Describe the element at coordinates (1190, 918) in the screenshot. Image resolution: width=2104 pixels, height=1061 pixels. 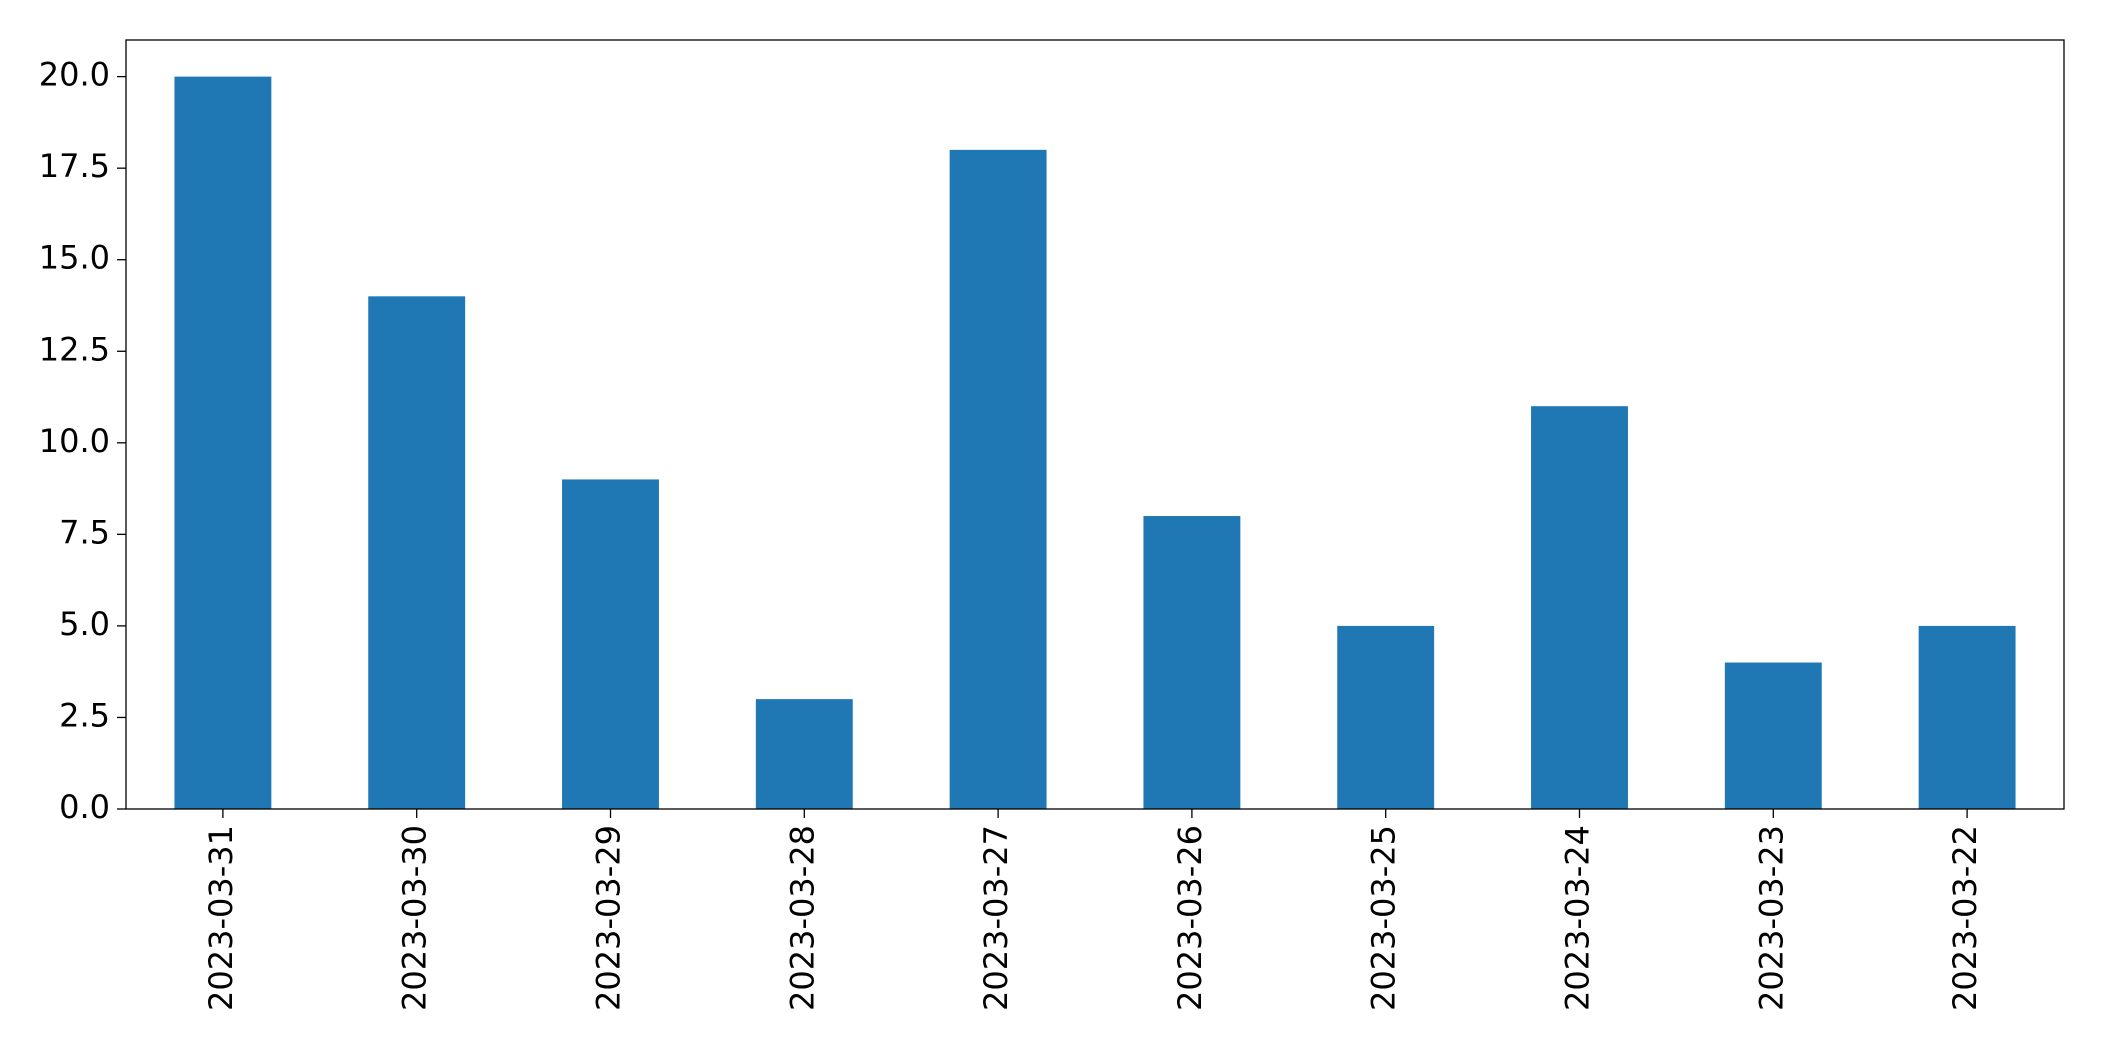
I see `x-tick-label: 2023-03-26` at that location.